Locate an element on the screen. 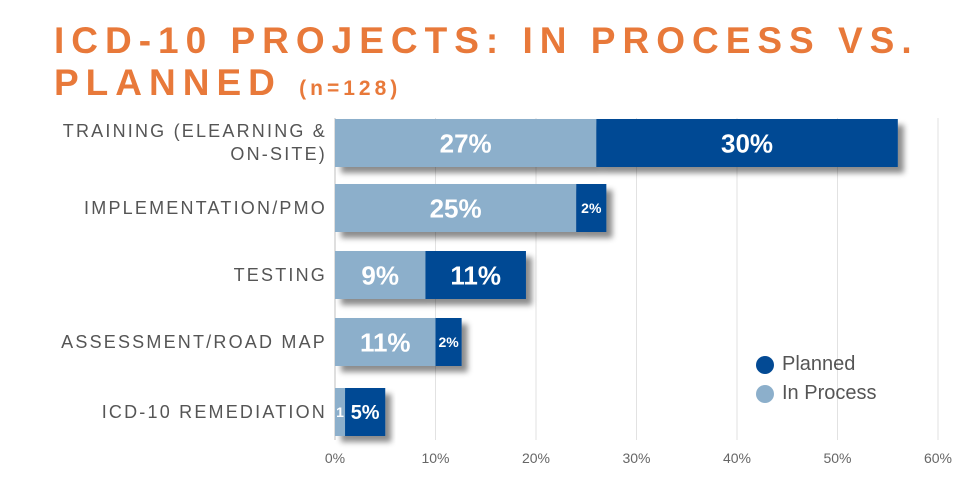 The height and width of the screenshot is (492, 955). chart-legend: Planned In Process is located at coordinates (816, 379).